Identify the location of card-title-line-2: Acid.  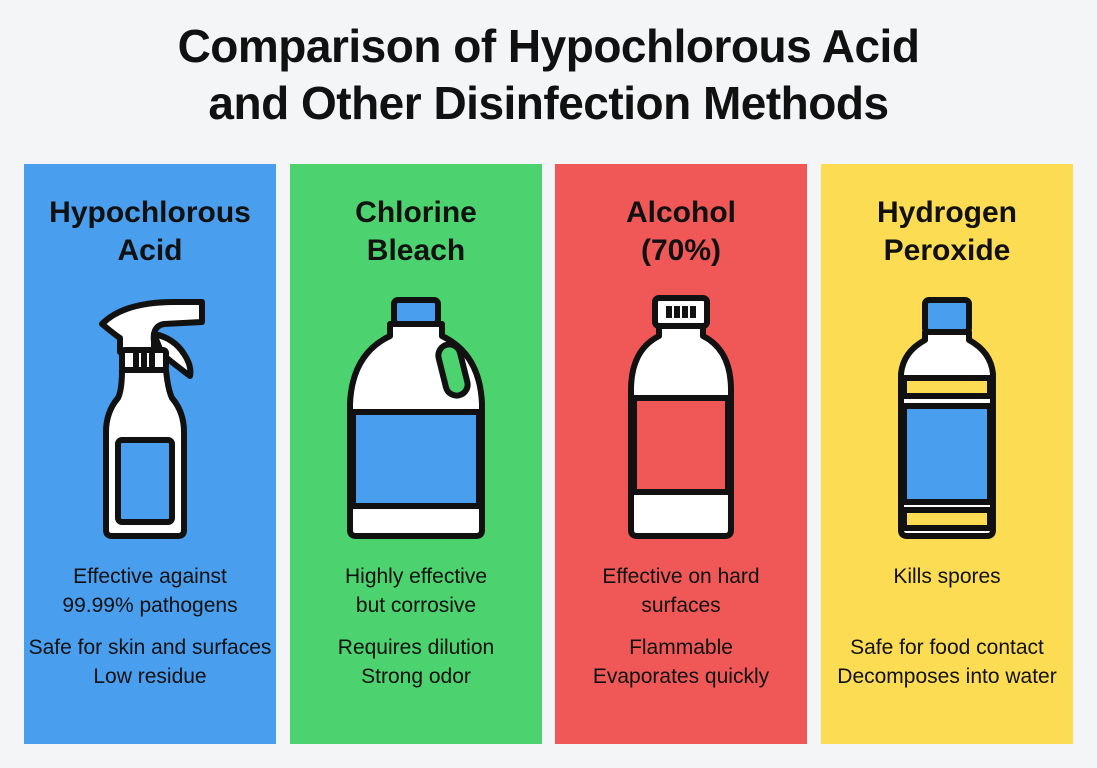
(150, 250).